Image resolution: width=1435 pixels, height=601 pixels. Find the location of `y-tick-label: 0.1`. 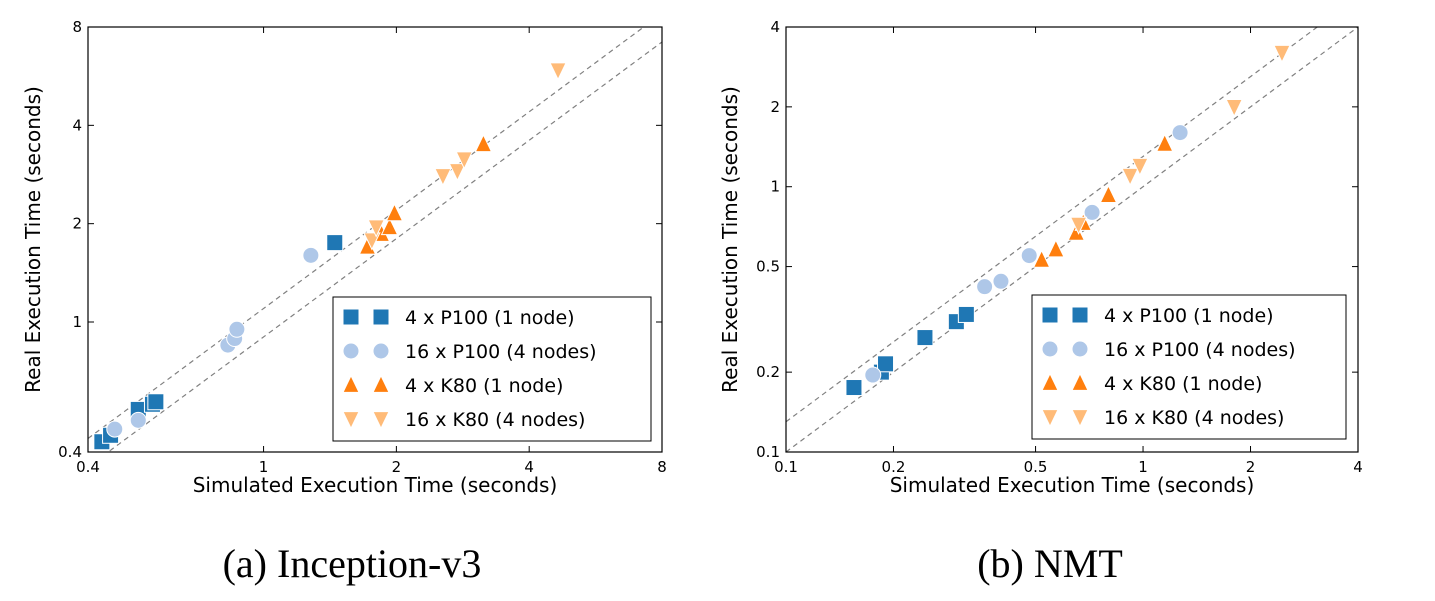

y-tick-label: 0.1 is located at coordinates (768, 452).